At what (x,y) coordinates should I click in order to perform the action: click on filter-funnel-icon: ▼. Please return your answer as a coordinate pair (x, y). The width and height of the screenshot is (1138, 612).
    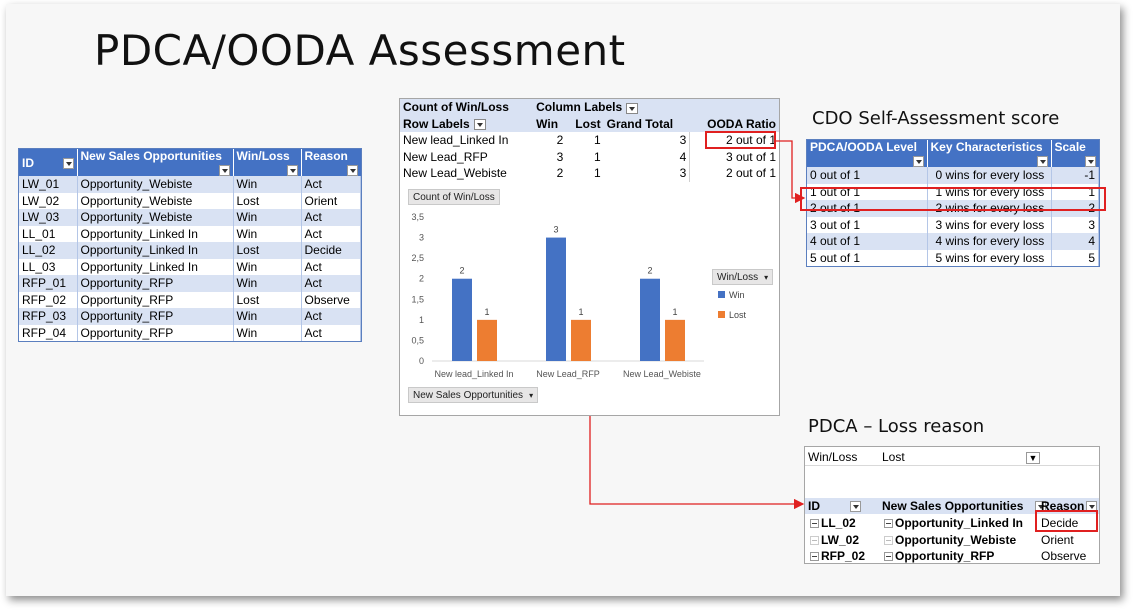
    Looking at the image, I should click on (1033, 457).